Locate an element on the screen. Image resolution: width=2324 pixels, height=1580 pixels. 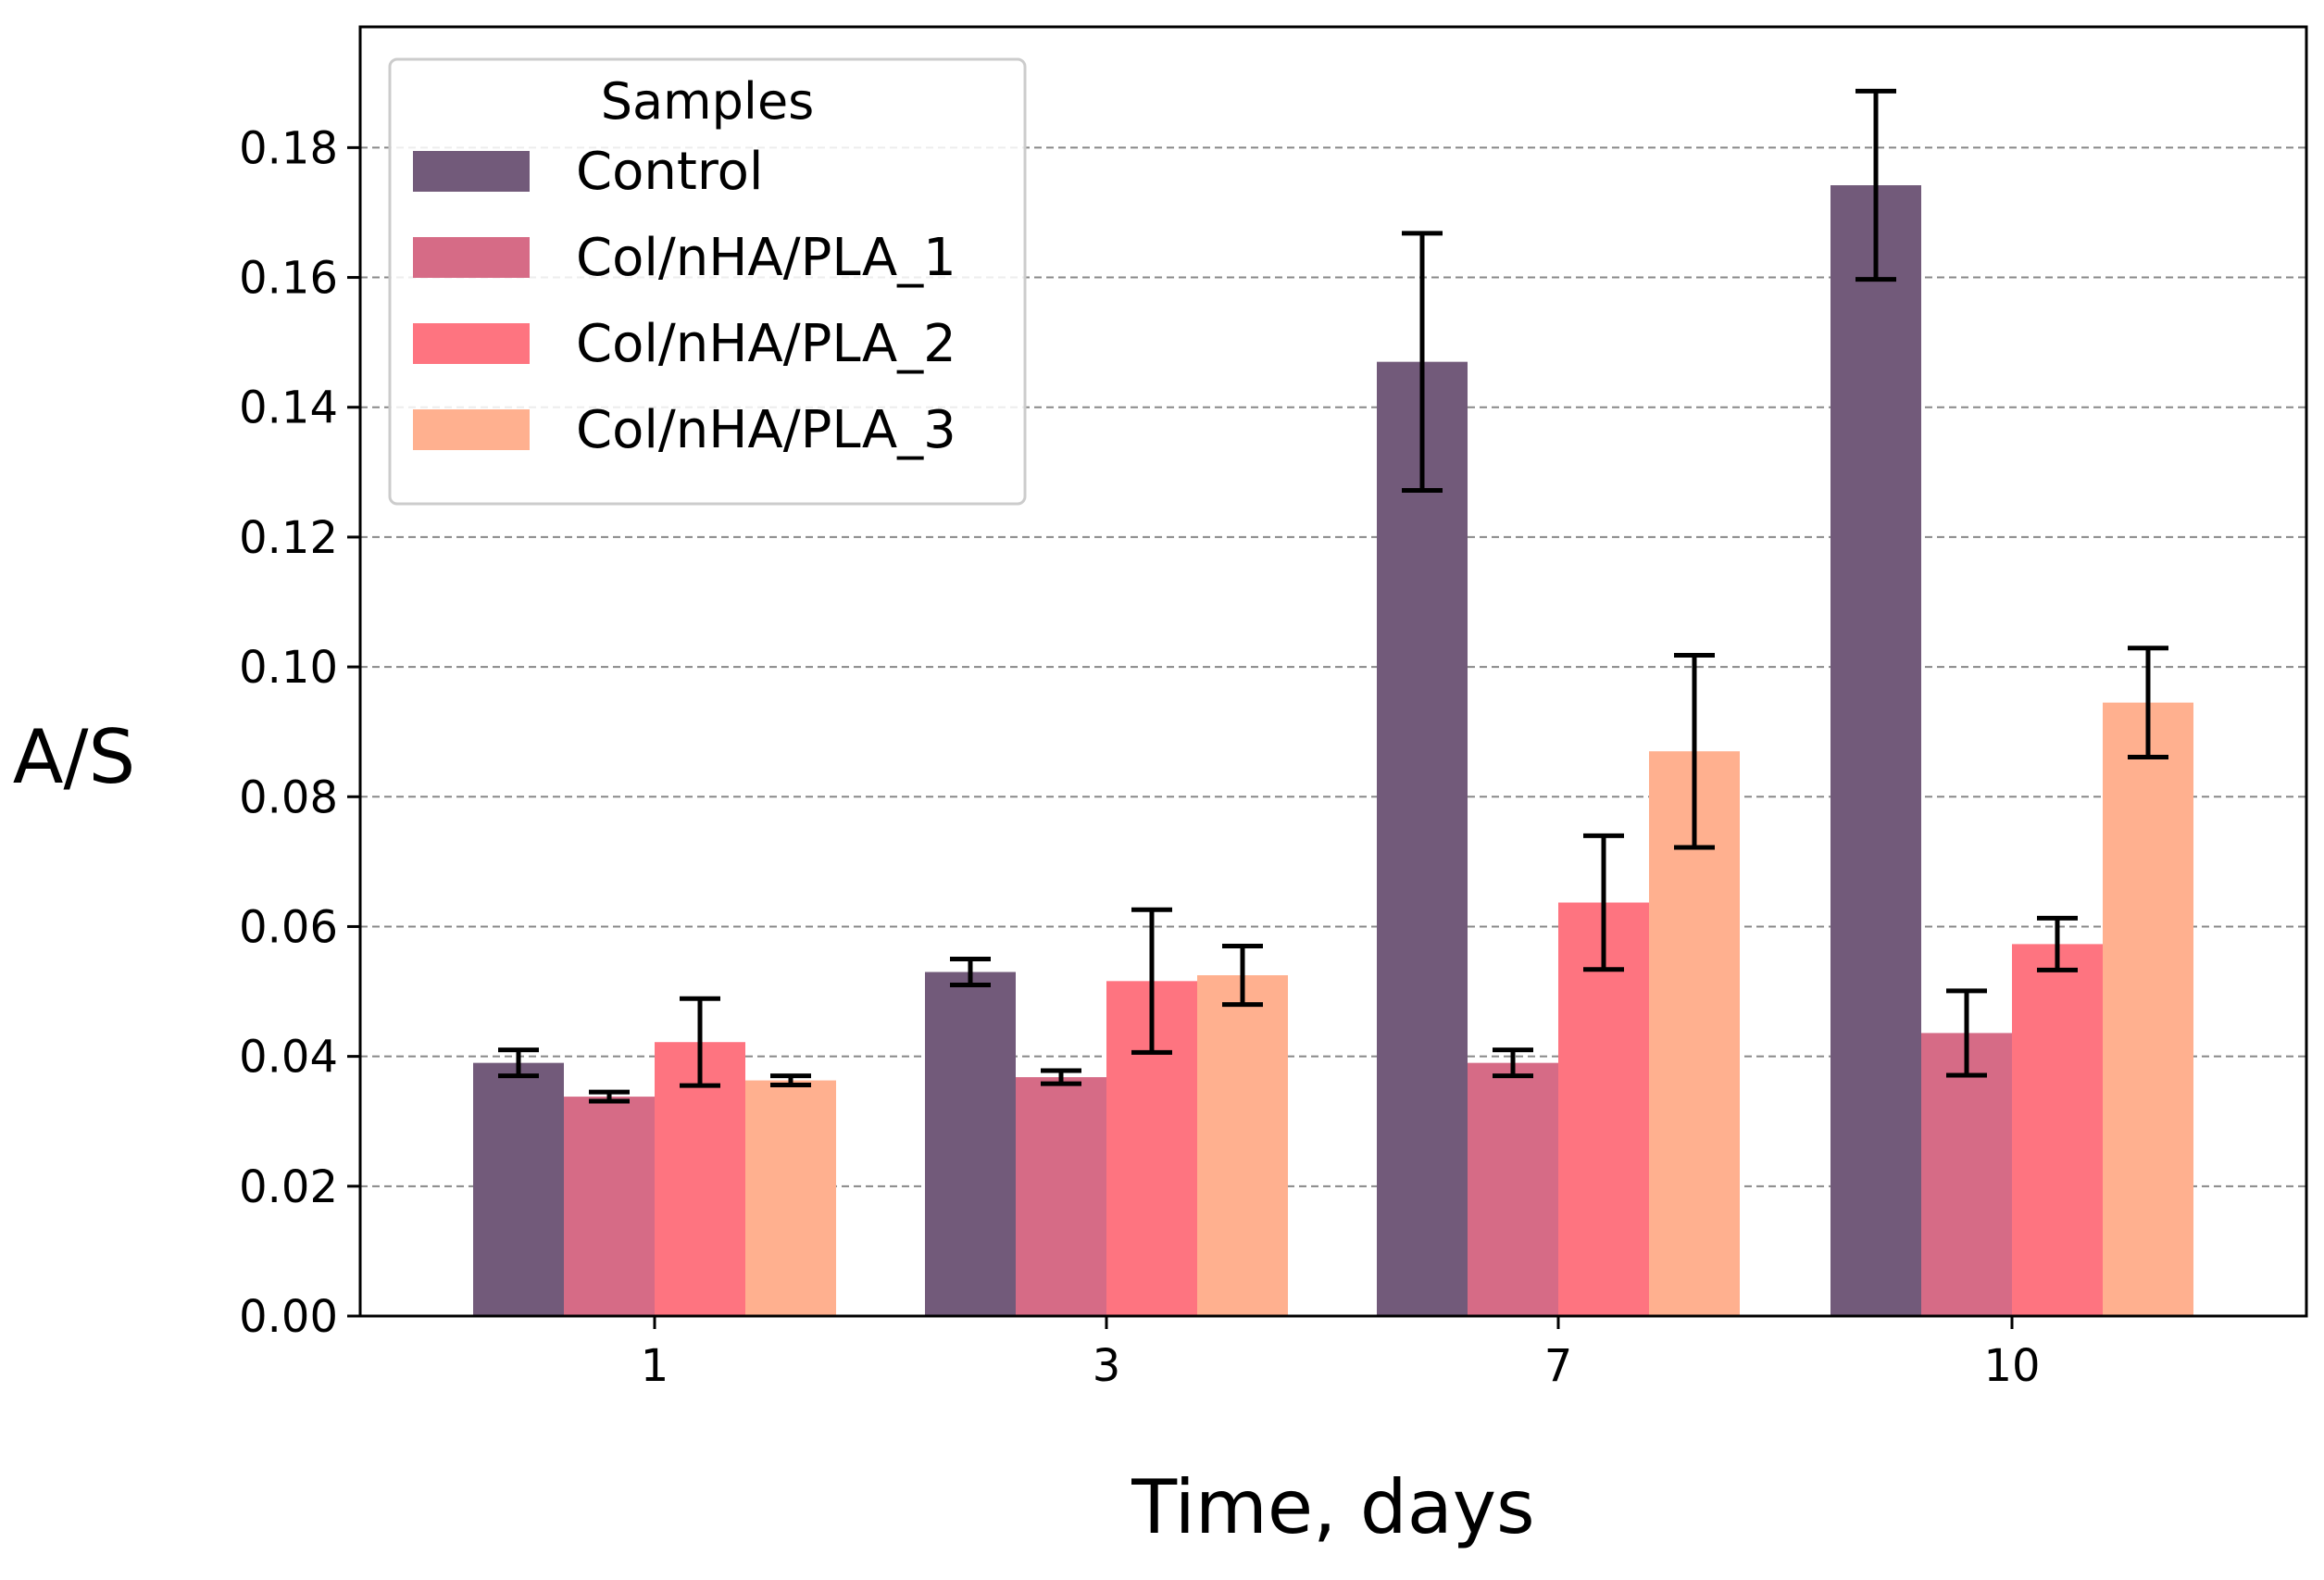
y-ticks: 0.00 0.02 0.04 0.06 0.08 0.10 0.12 0.14 0.16 0.18 is located at coordinates (299, 732).